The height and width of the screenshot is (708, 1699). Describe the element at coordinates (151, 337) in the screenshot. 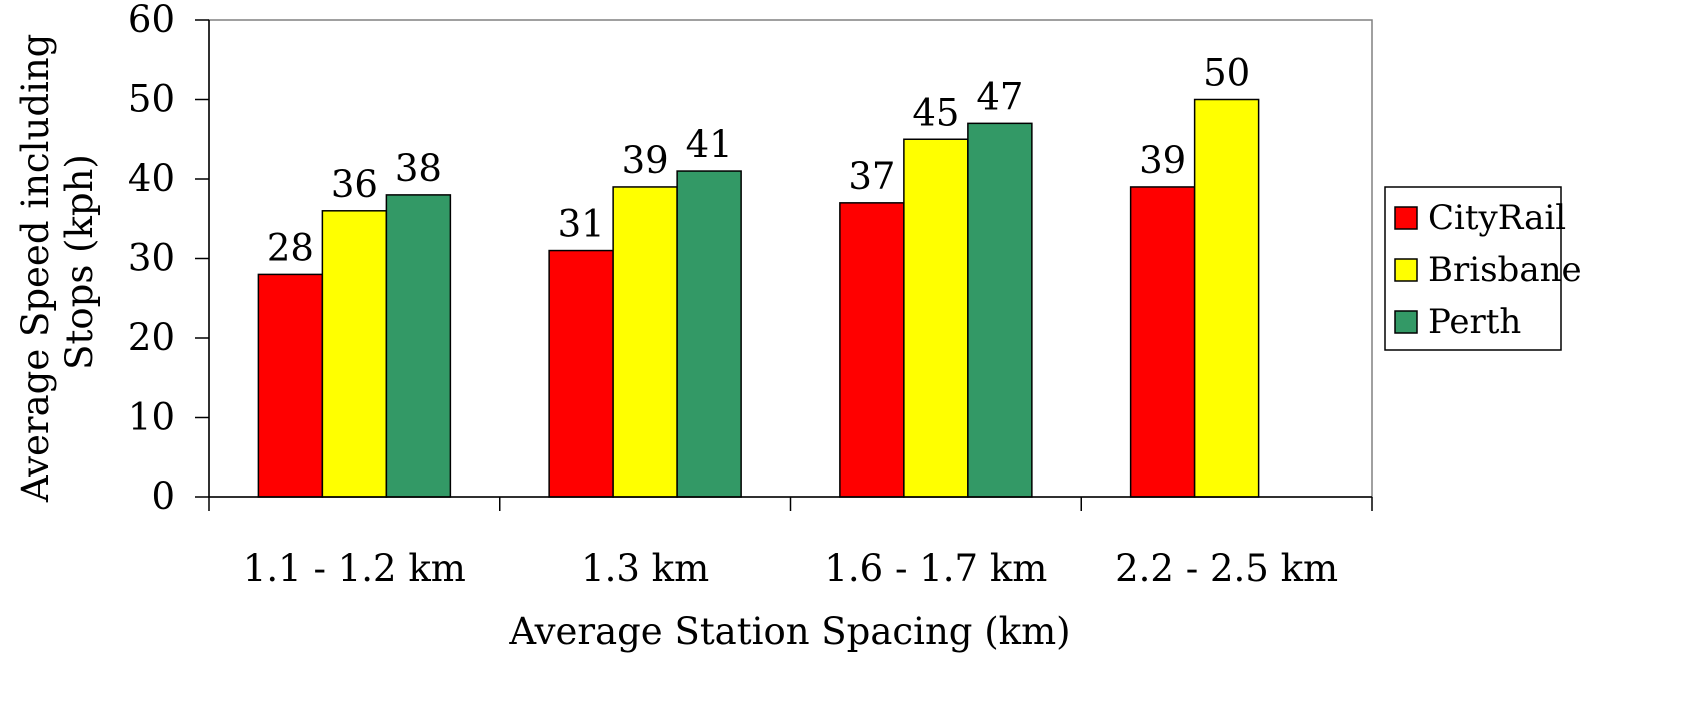

I see `y-tick-label: 20` at that location.